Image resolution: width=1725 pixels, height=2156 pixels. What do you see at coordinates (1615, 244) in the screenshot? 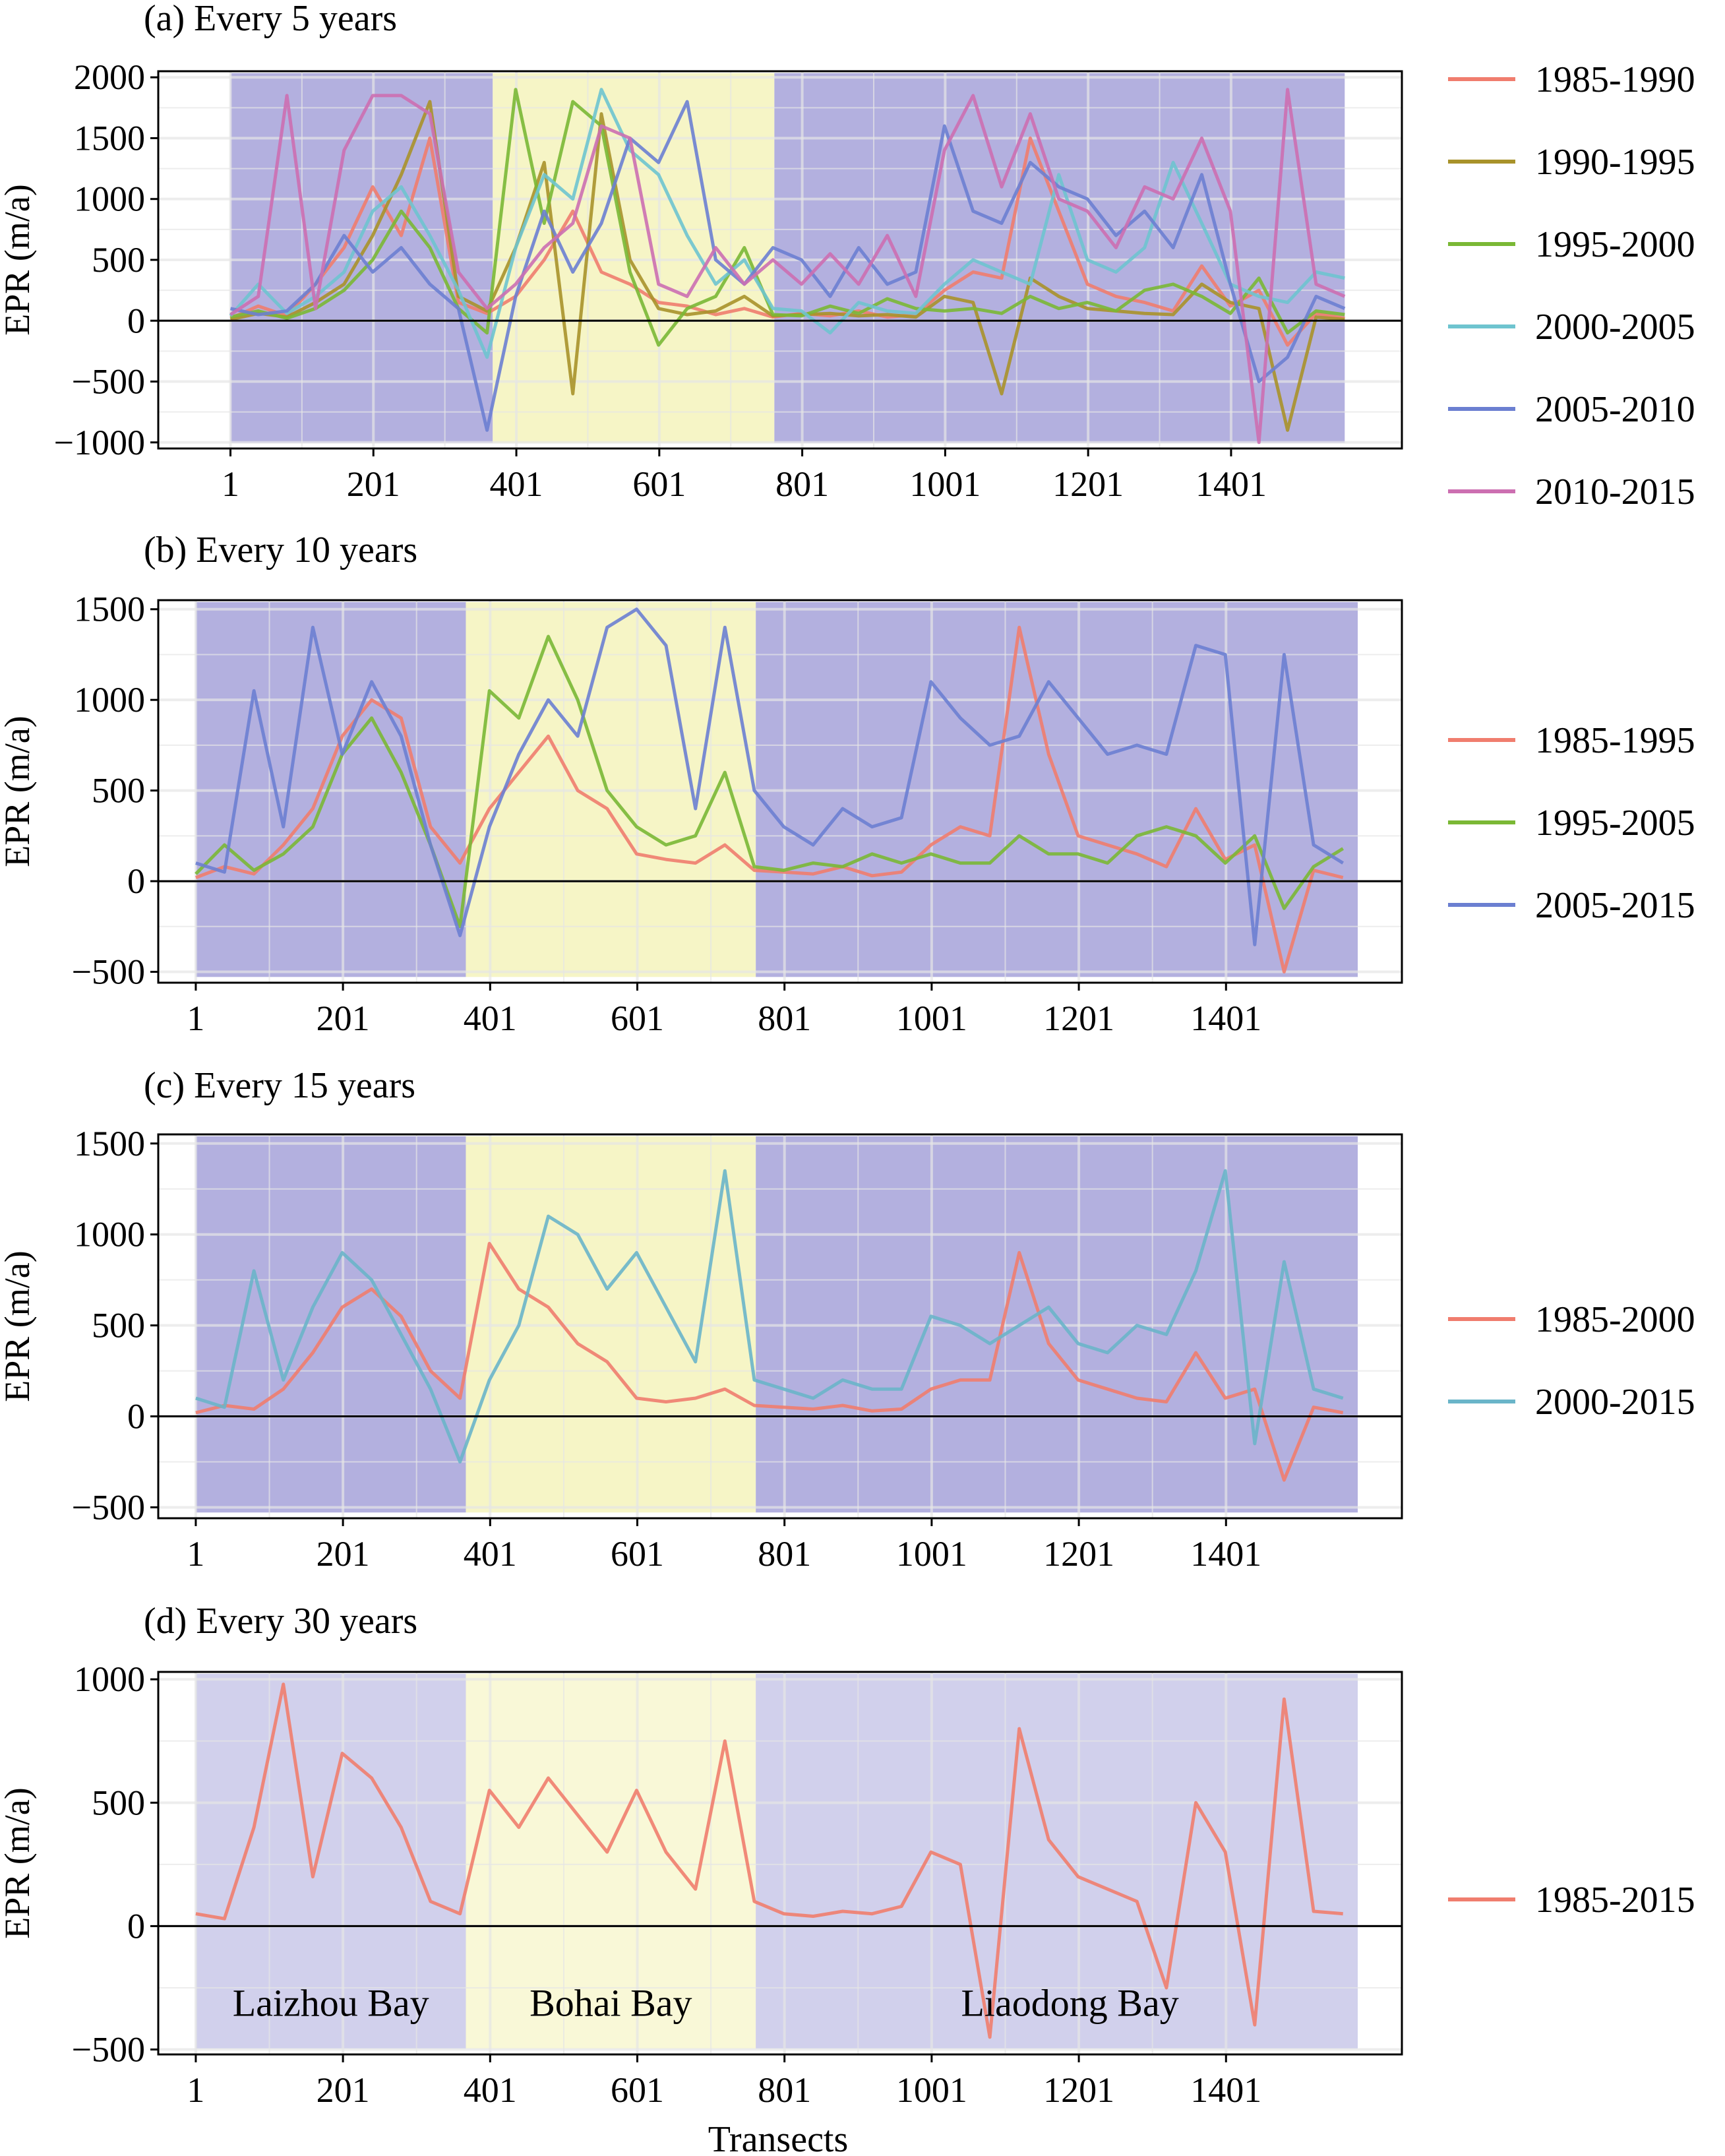
I see `legend-label: 1995-2000` at bounding box center [1615, 244].